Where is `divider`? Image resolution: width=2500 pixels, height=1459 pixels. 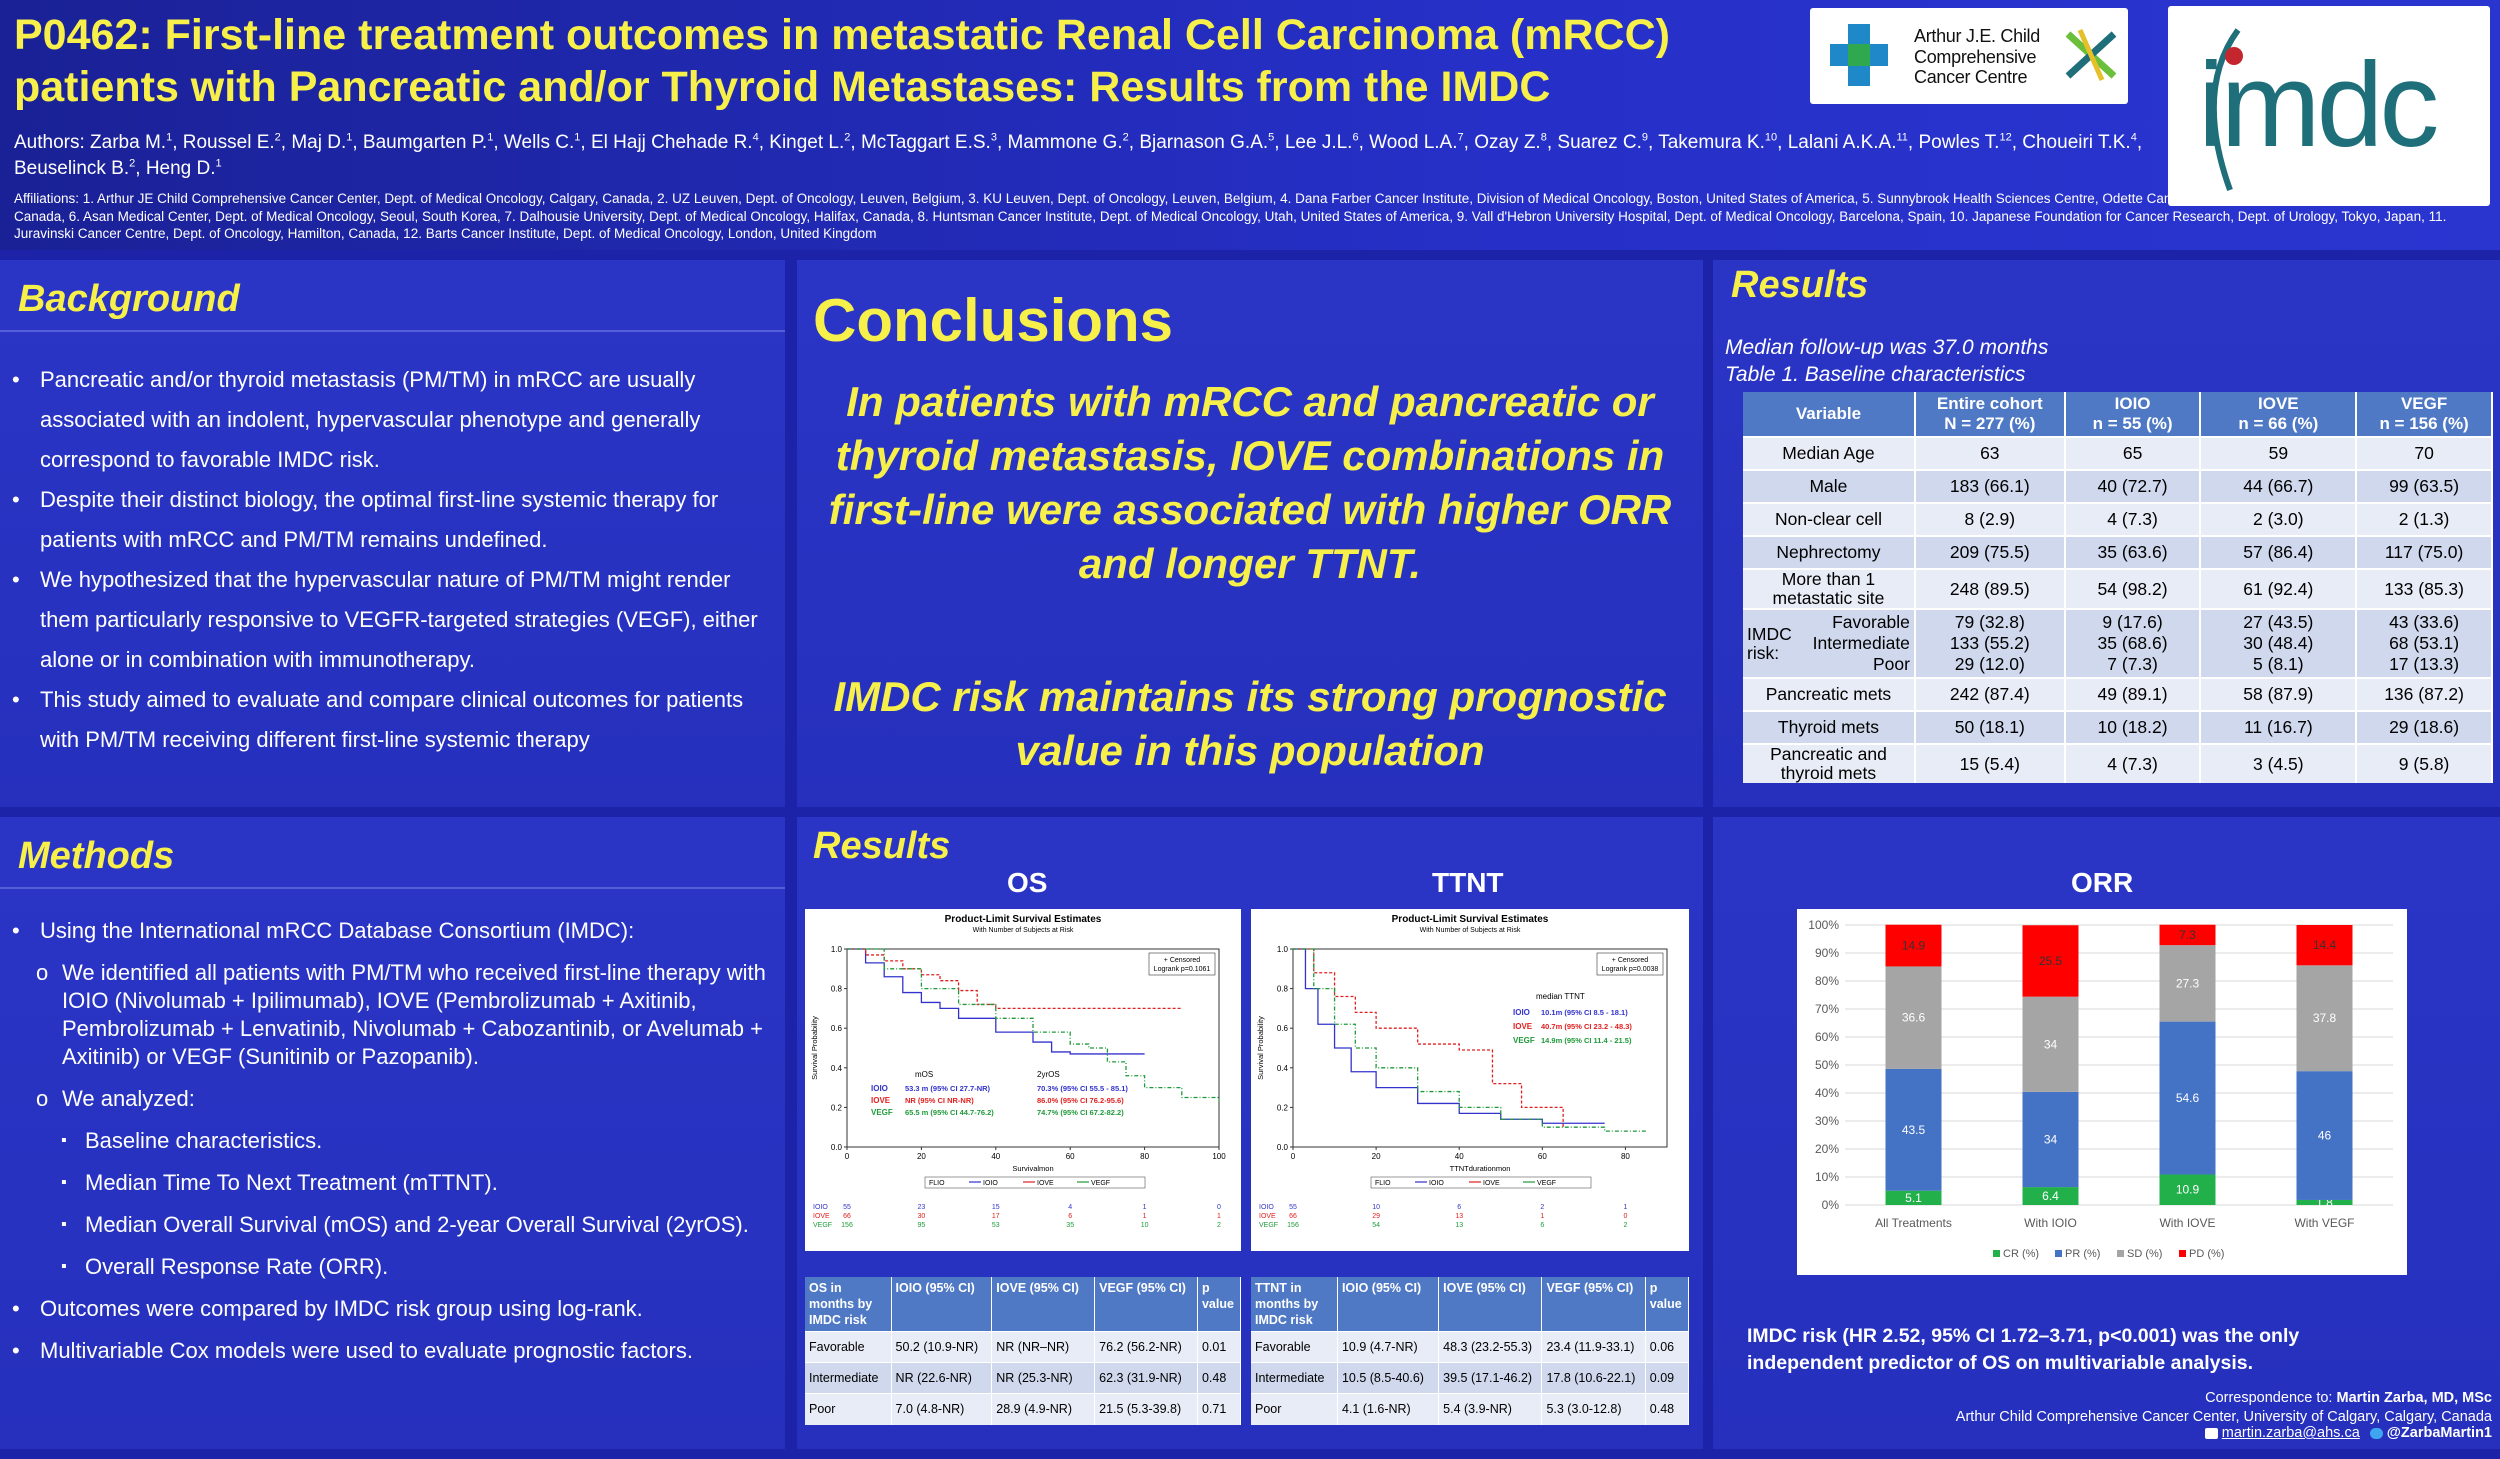
divider is located at coordinates (392, 331).